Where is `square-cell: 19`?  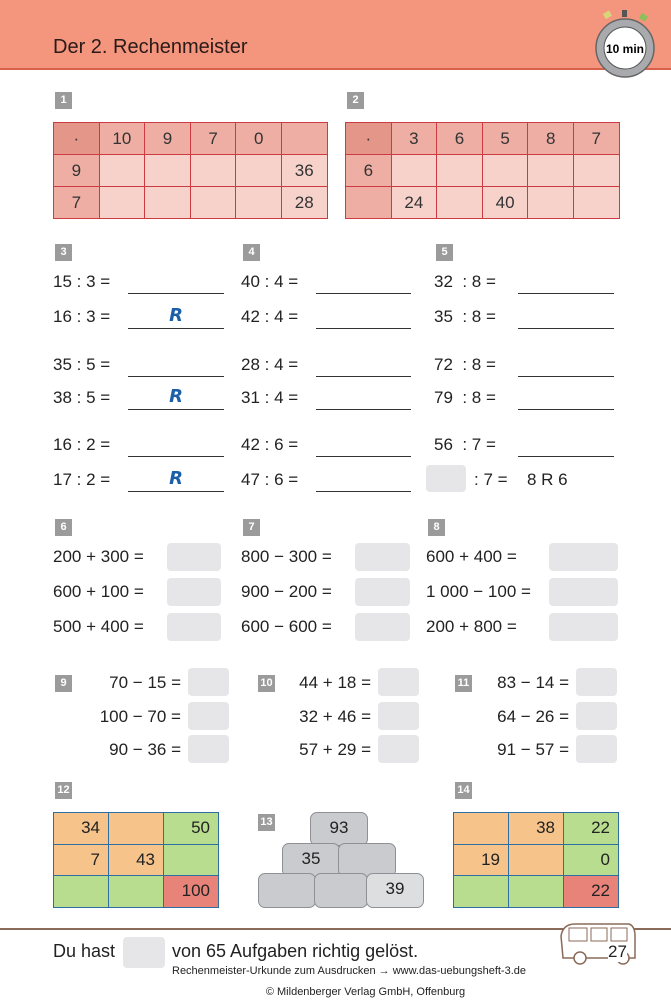
square-cell: 19 is located at coordinates (481, 859).